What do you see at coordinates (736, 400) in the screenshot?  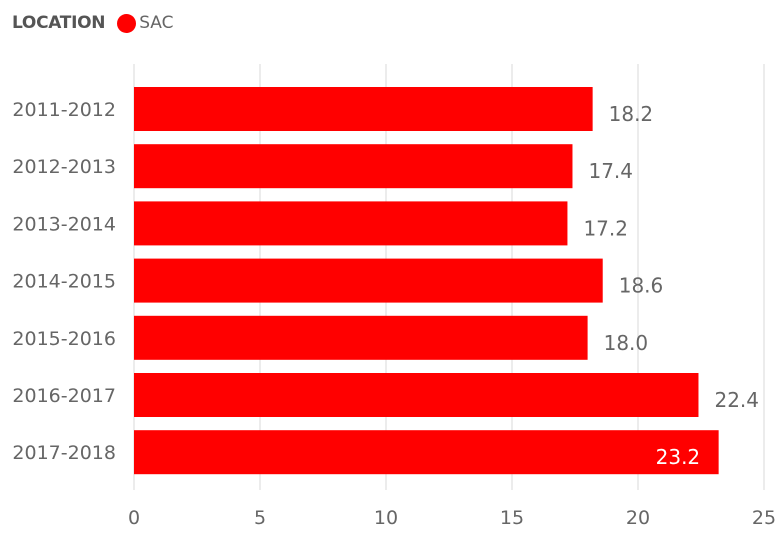 I see `value-label: 22.4` at bounding box center [736, 400].